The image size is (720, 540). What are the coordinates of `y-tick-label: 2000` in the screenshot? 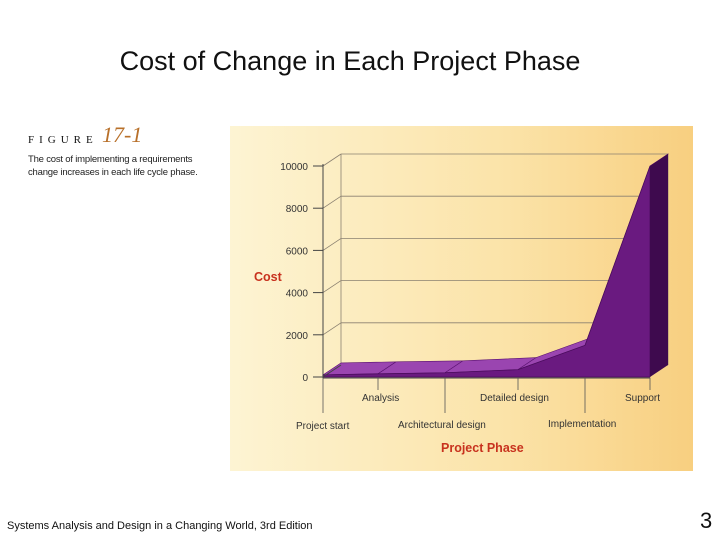 It's located at (297, 336).